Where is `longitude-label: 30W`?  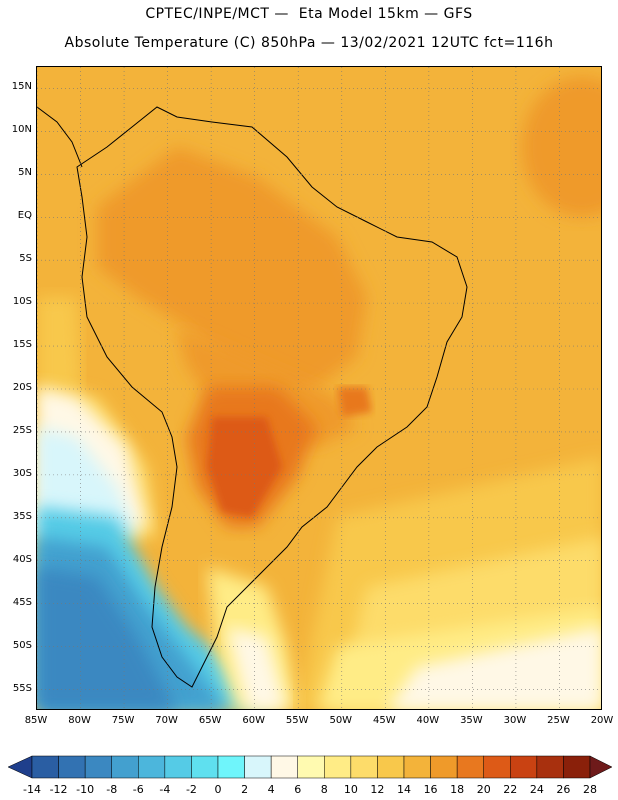 longitude-label: 30W is located at coordinates (515, 720).